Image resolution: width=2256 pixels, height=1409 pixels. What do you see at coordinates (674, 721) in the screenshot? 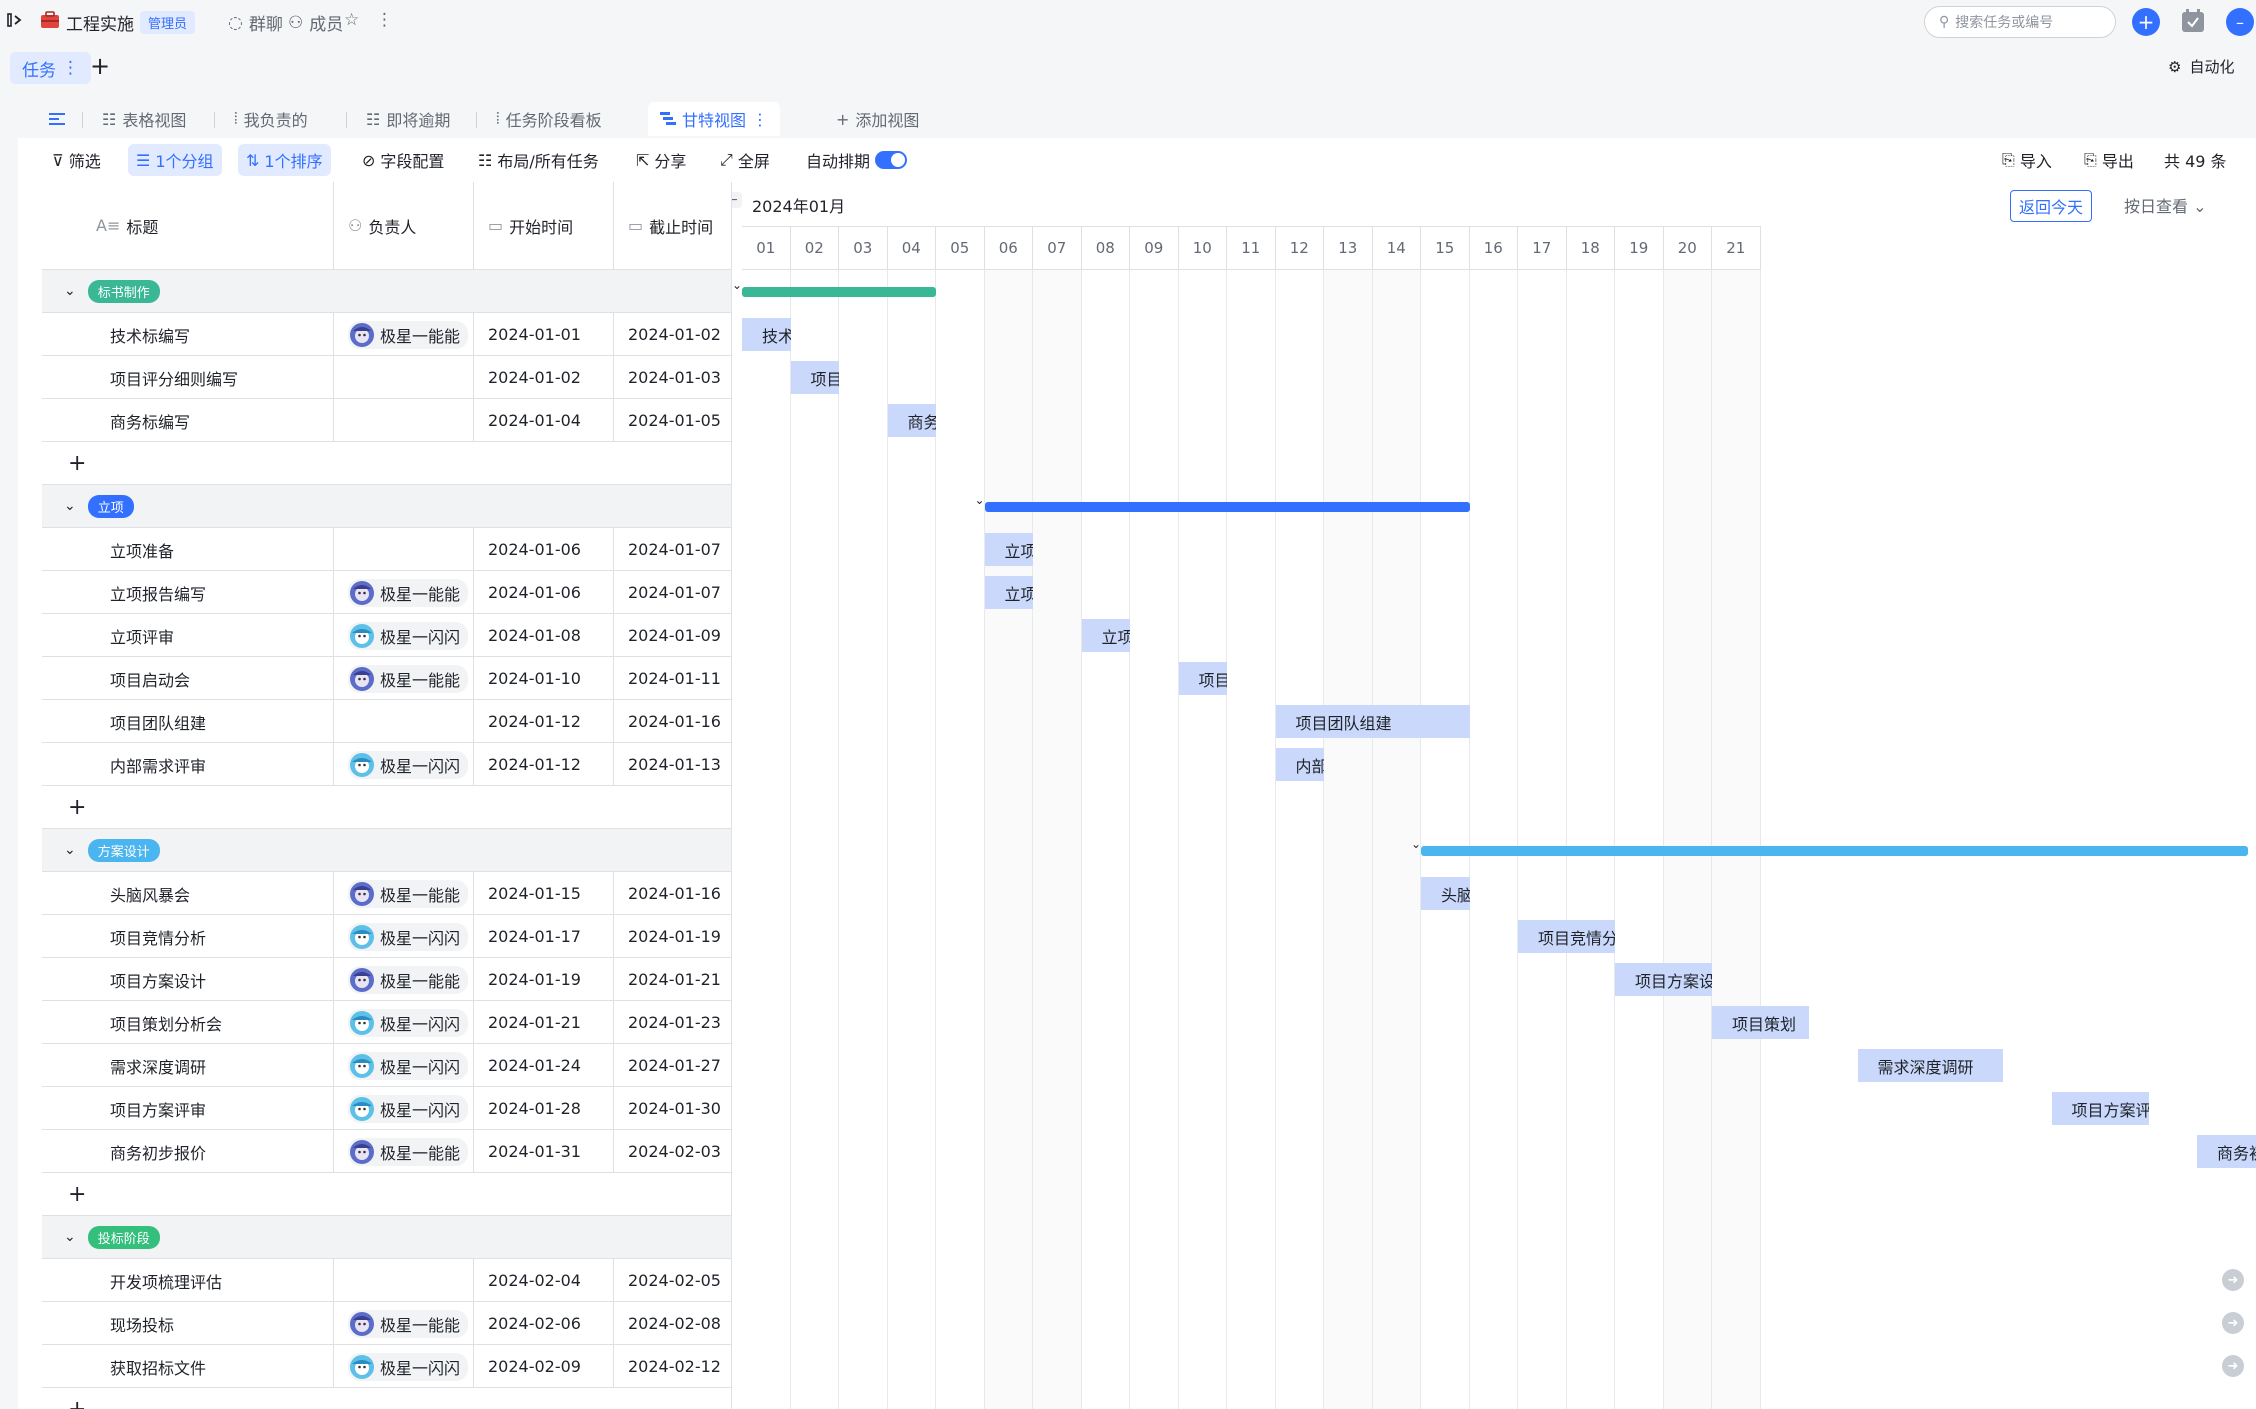
I see `task-end-date: 2024-01-16` at bounding box center [674, 721].